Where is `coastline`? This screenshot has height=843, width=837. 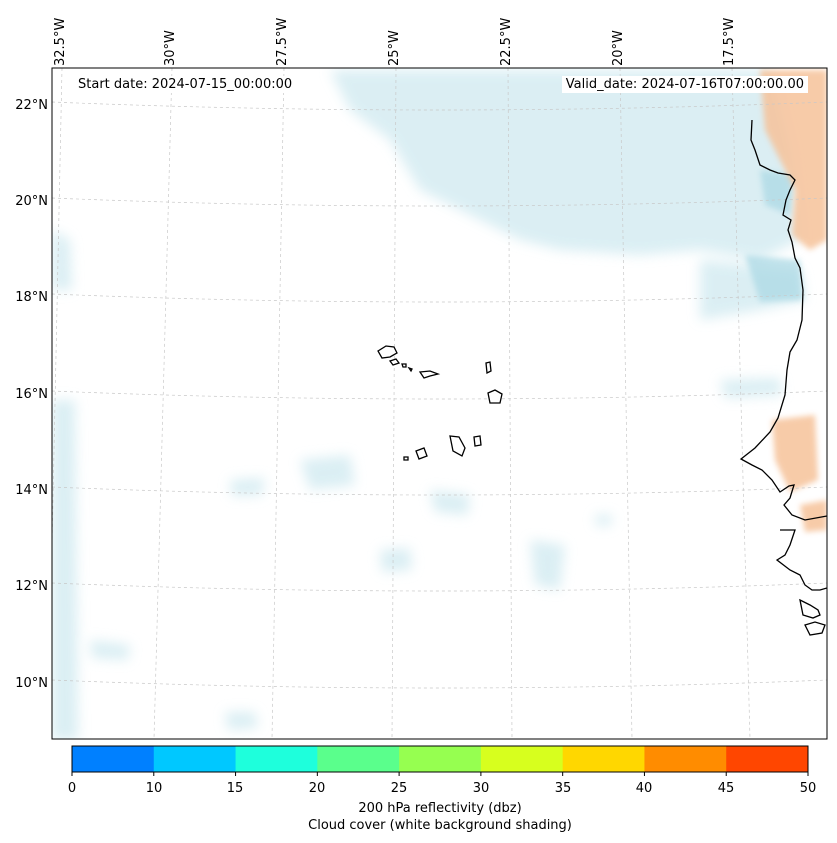
coastline is located at coordinates (783, 377).